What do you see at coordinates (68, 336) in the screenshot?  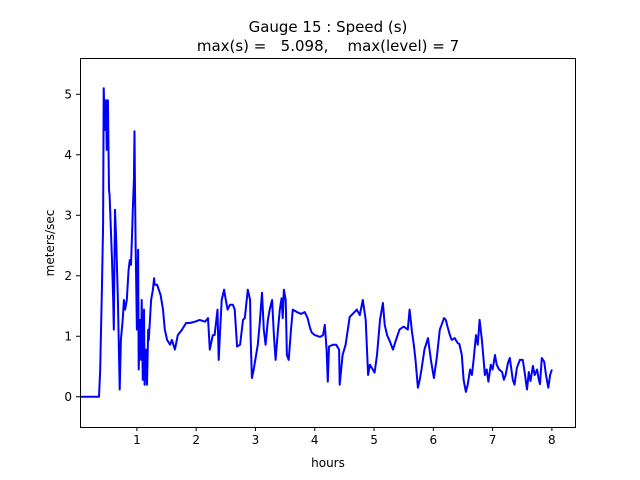 I see `y-tick-label: 1` at bounding box center [68, 336].